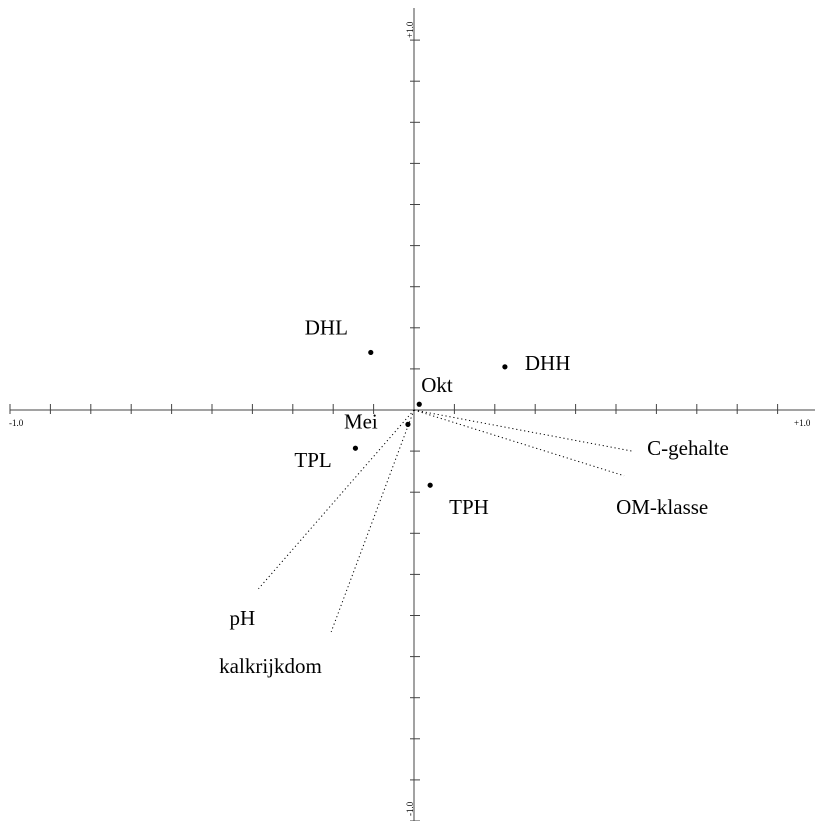 This screenshot has height=821, width=815. What do you see at coordinates (242, 618) in the screenshot?
I see `vector-label-ph: pH` at bounding box center [242, 618].